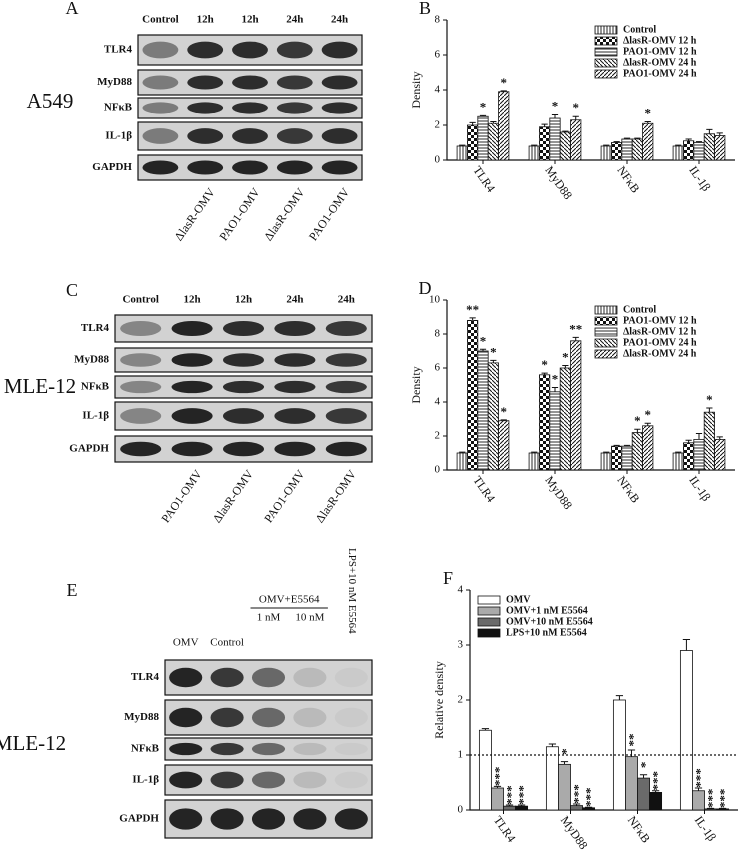 This screenshot has width=750, height=855. I want to click on legend-label: ΔlasR-OMV 24 h, so click(660, 353).